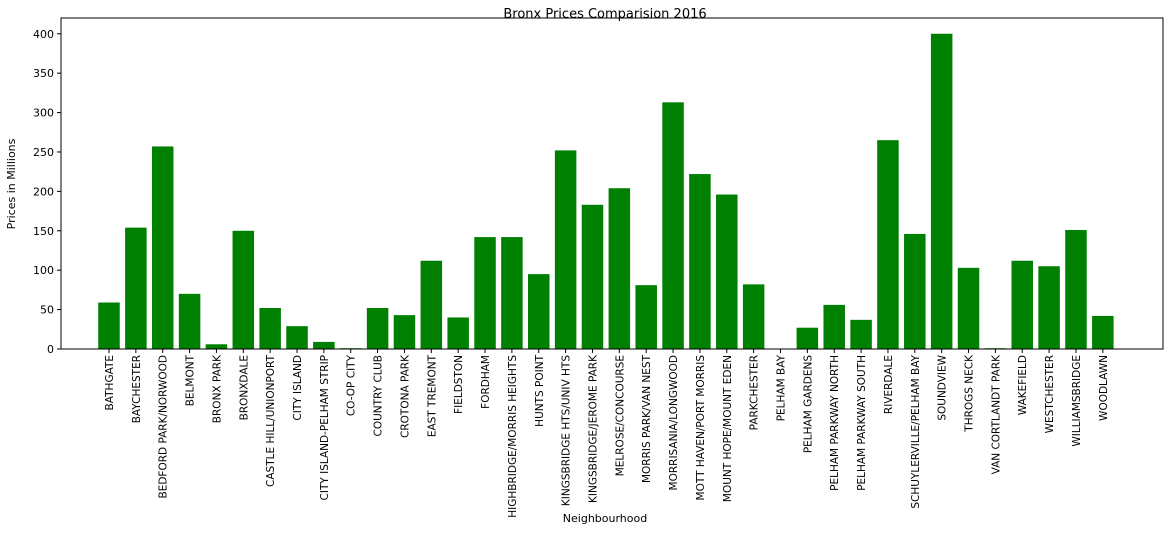  Describe the element at coordinates (540, 390) in the screenshot. I see `x-tick-label: HUNTS POINT` at that location.